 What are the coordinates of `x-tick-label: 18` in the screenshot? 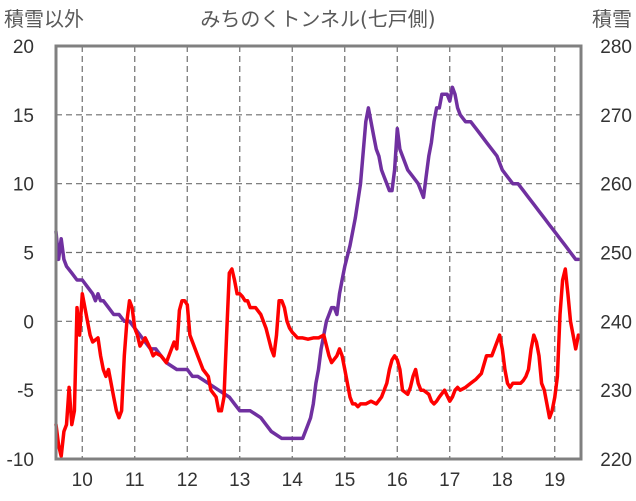 It's located at (502, 480).